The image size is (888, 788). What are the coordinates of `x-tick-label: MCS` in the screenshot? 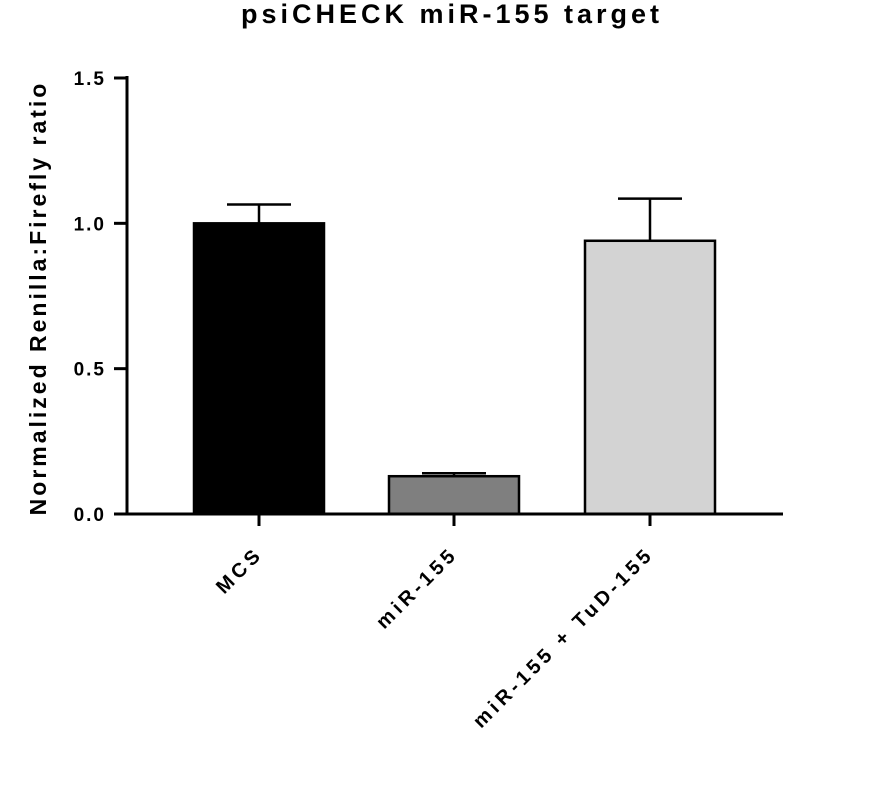 It's located at (239, 570).